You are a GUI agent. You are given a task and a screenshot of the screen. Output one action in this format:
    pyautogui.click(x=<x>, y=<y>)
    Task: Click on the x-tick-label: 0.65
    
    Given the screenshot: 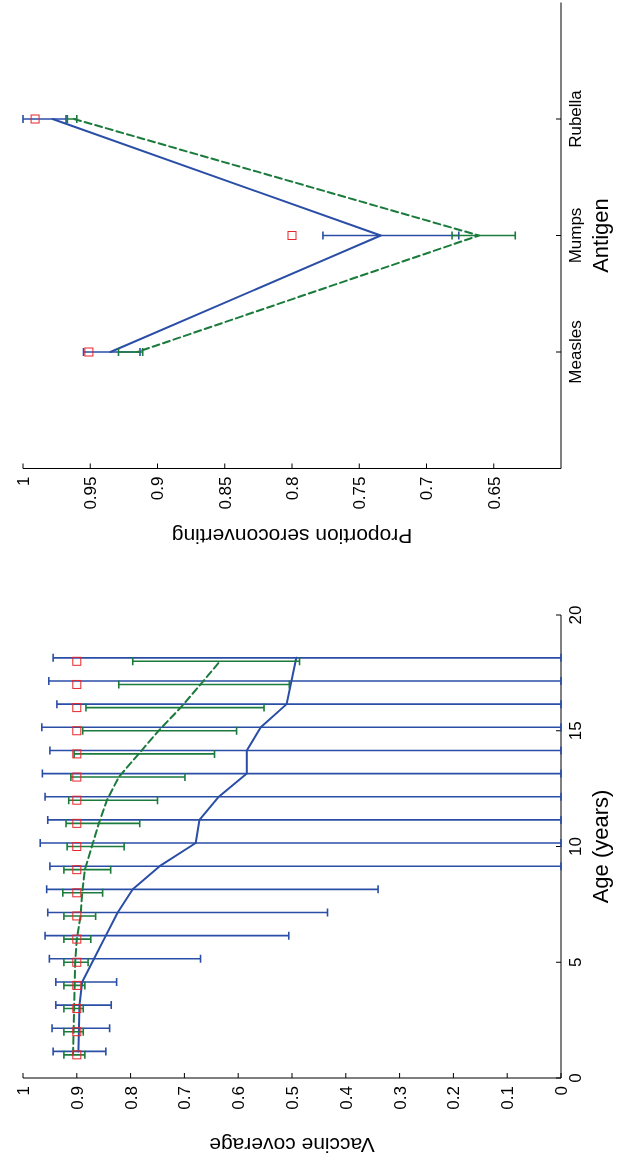 What is the action you would take?
    pyautogui.click(x=494, y=493)
    